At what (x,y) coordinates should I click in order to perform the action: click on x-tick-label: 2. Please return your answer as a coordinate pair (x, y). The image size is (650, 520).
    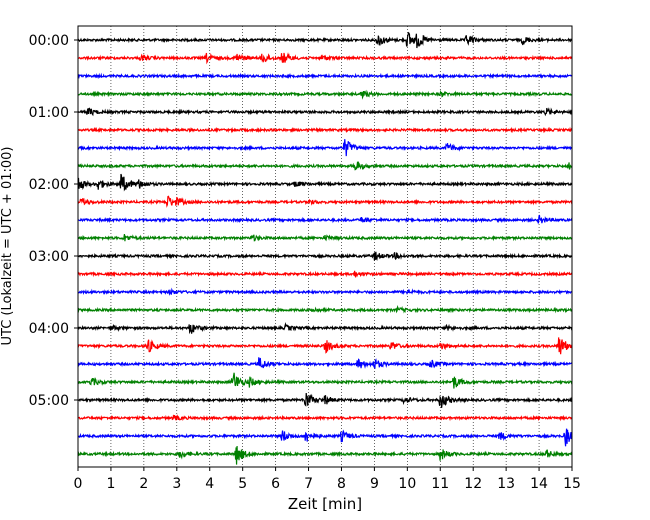
    Looking at the image, I should click on (143, 484).